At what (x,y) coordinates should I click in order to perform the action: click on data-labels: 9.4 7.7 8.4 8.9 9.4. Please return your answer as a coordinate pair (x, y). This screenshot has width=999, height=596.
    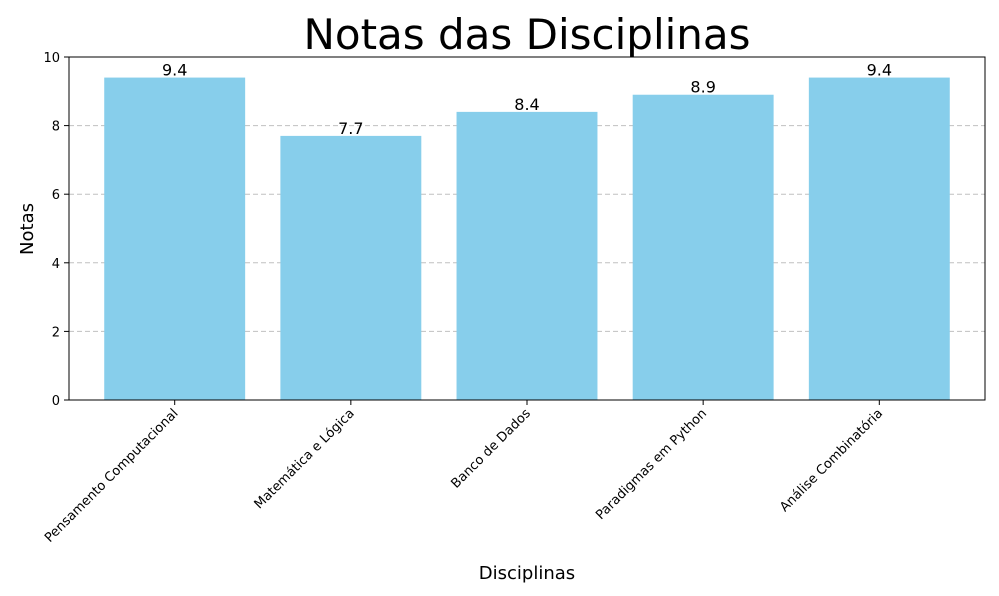
    Looking at the image, I should click on (527, 99).